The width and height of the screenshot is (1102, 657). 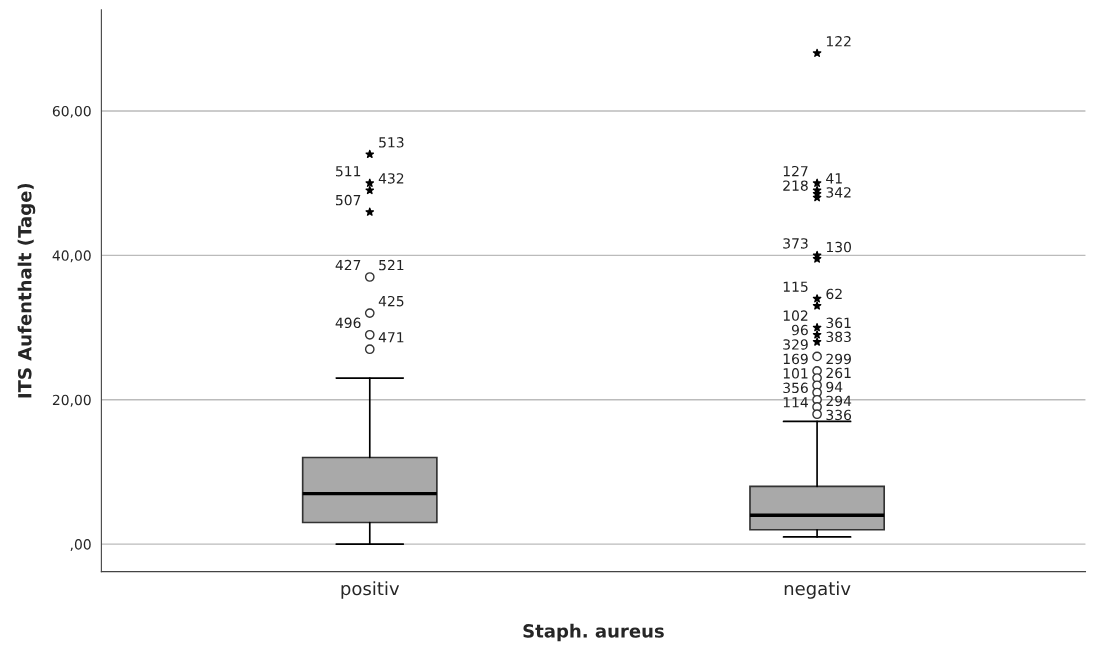 What do you see at coordinates (391, 301) in the screenshot?
I see `annotation: 425` at bounding box center [391, 301].